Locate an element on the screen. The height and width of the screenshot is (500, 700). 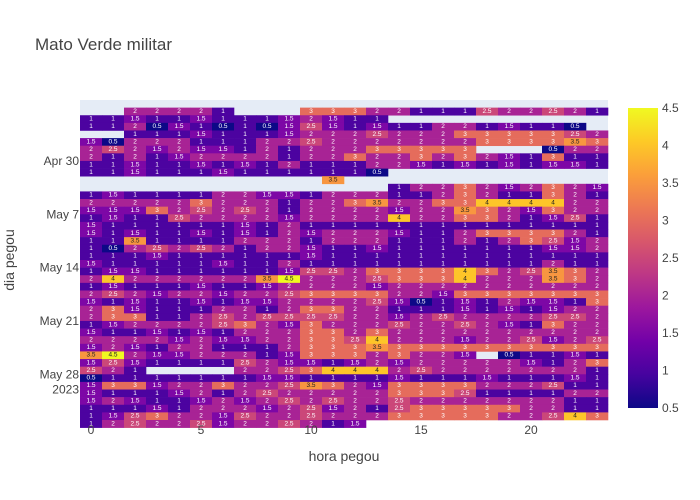
colorbar-tick-label: 3 is located at coordinates (665, 221).